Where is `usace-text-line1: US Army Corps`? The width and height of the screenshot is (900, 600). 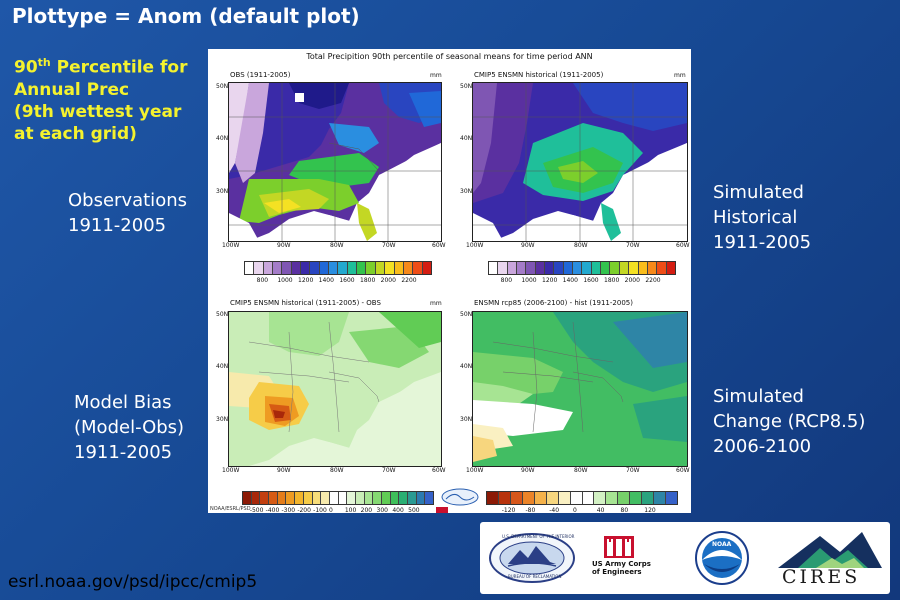
usace-text-line1: US Army Corps is located at coordinates (621, 564).